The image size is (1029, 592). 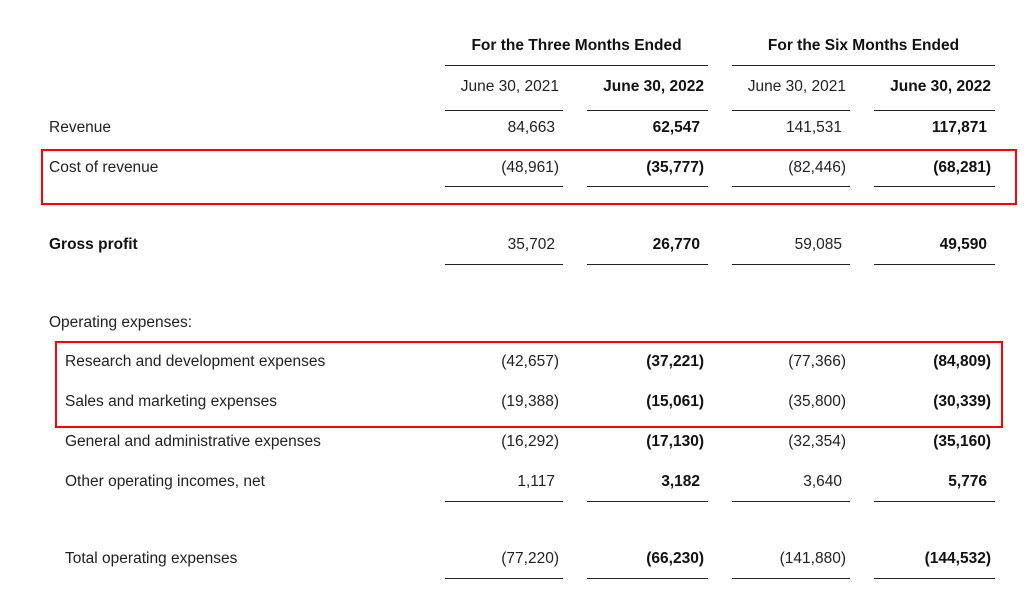 I want to click on value-cell: (68,281), so click(x=962, y=167).